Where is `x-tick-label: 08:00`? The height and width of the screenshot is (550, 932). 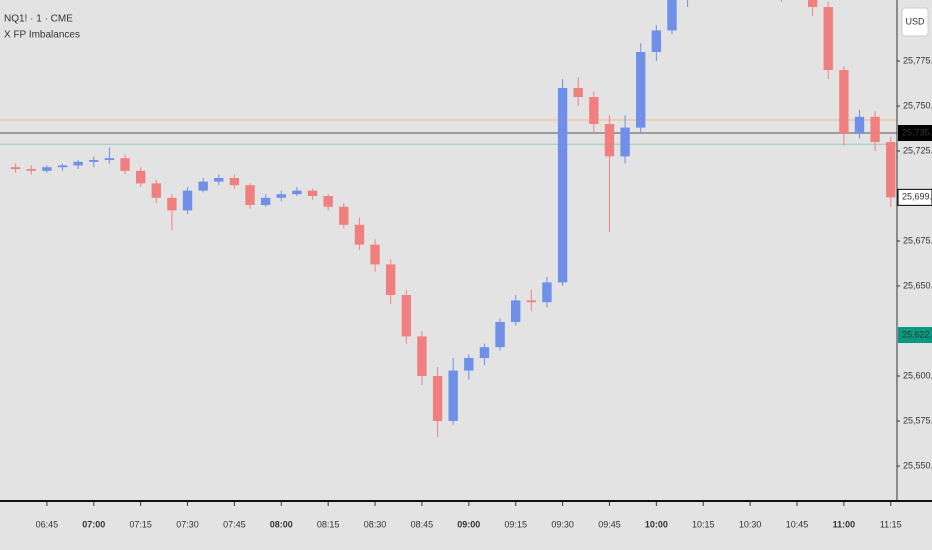 x-tick-label: 08:00 is located at coordinates (281, 524).